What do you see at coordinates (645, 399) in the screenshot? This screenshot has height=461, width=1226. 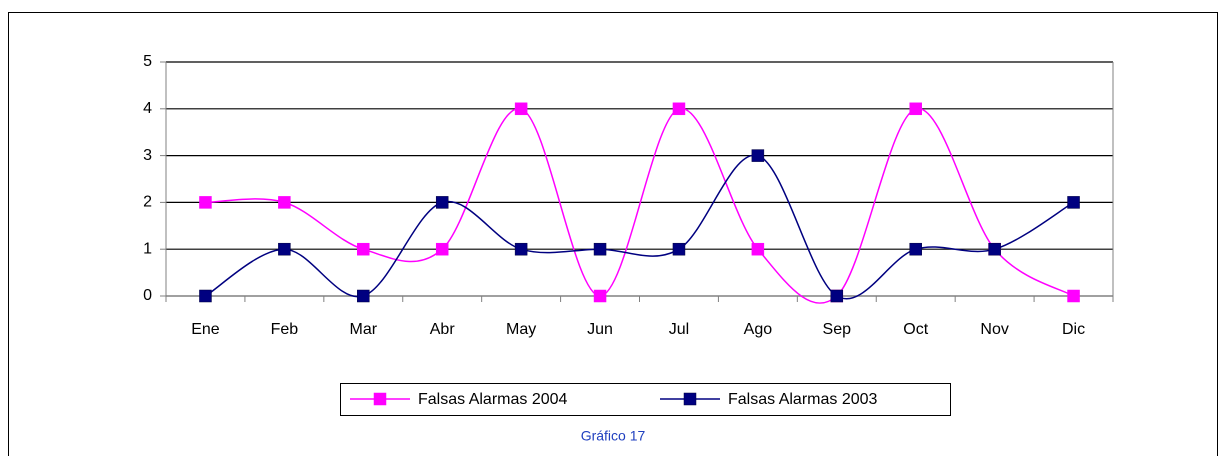 I see `legend-box` at bounding box center [645, 399].